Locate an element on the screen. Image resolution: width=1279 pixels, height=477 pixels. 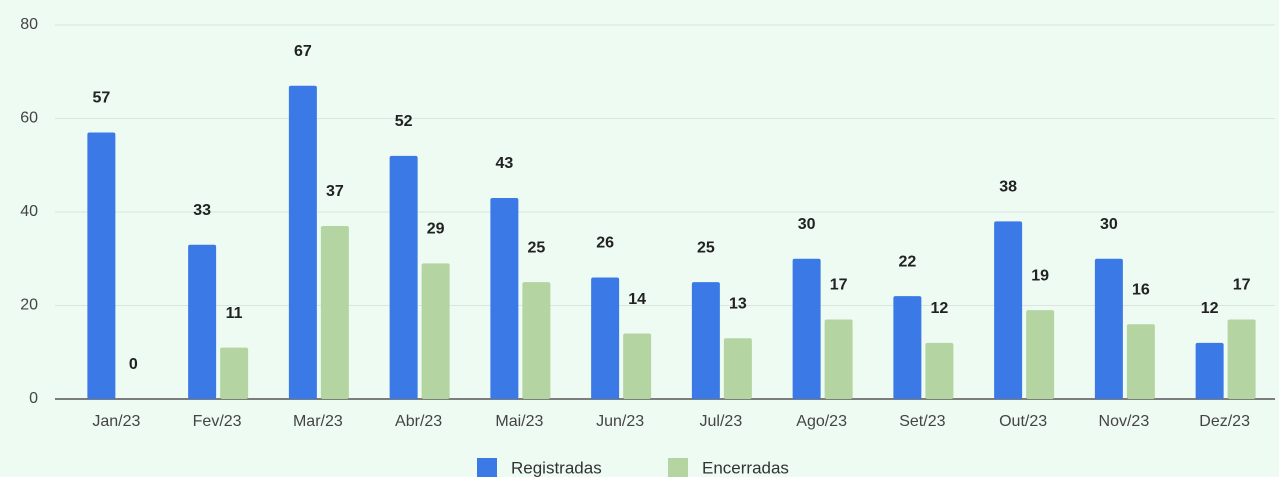
y-tick-label: 20 is located at coordinates (29, 305).